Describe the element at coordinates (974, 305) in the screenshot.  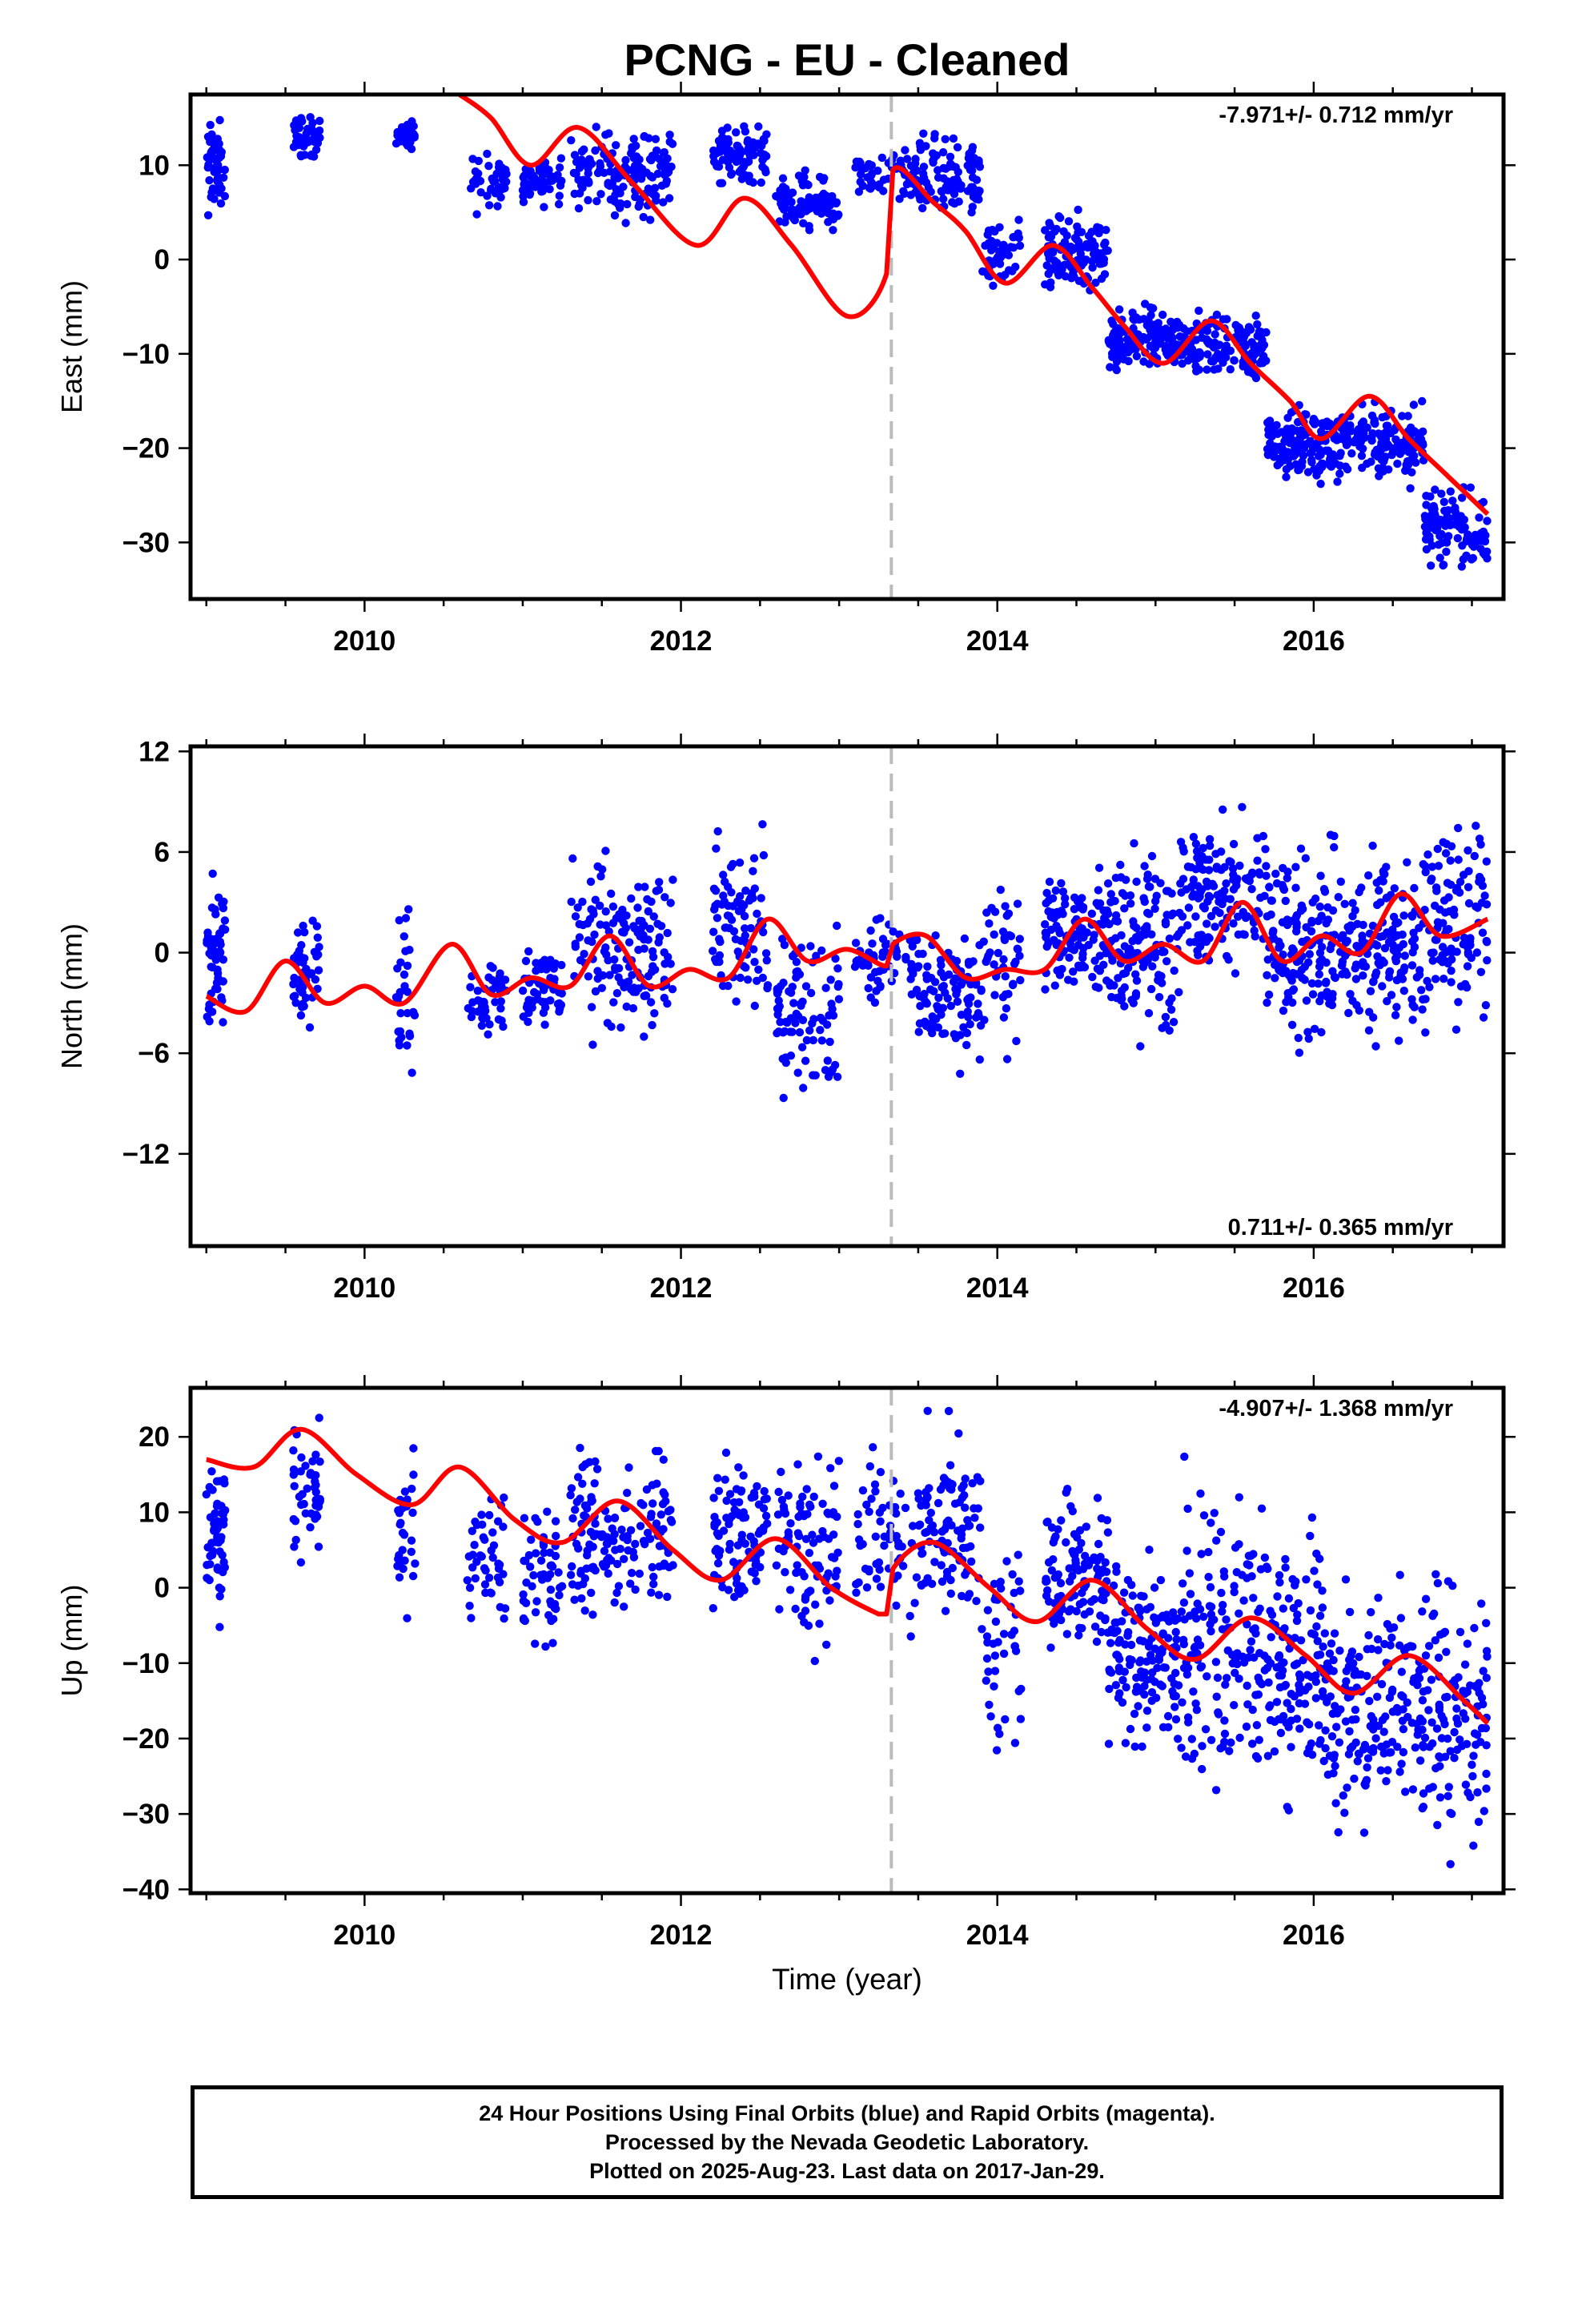
I see `east-model-curve` at that location.